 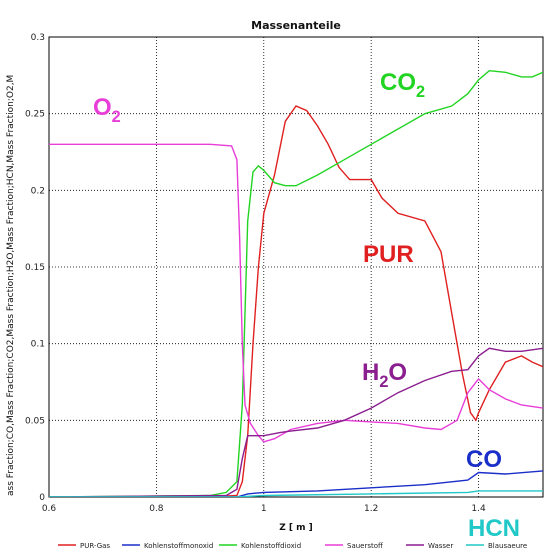 I want to click on x-tick-label: 1.4, so click(x=478, y=509).